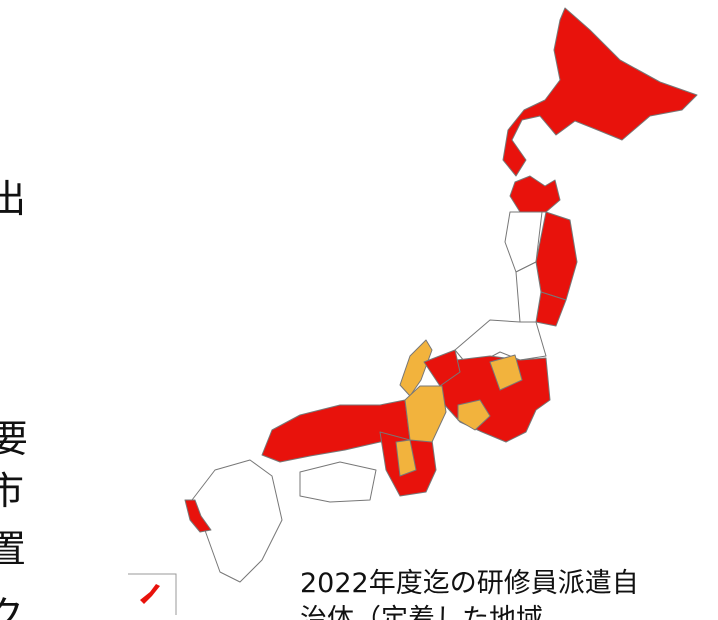 The image size is (718, 620). Describe the element at coordinates (13, 549) in the screenshot. I see `side-text: 置` at that location.